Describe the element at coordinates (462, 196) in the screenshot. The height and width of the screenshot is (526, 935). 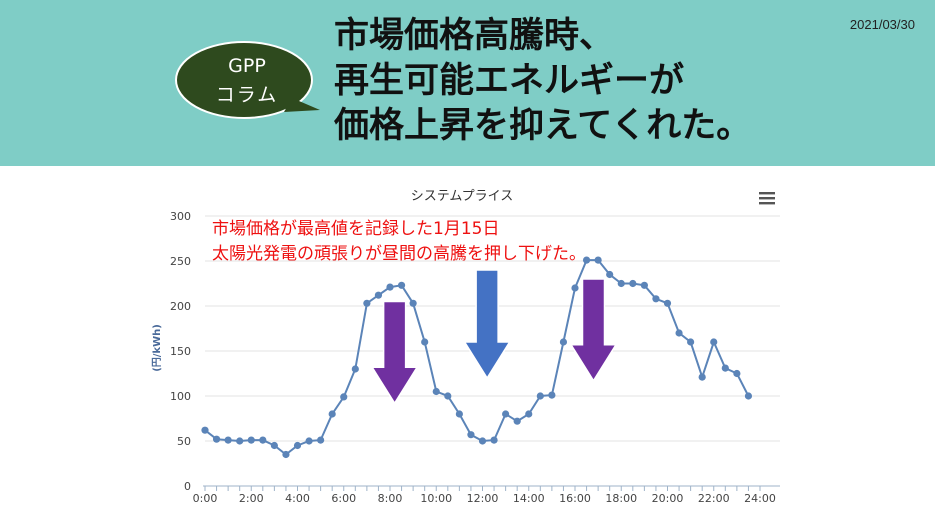
I see `chart-title: システムプライス` at that location.